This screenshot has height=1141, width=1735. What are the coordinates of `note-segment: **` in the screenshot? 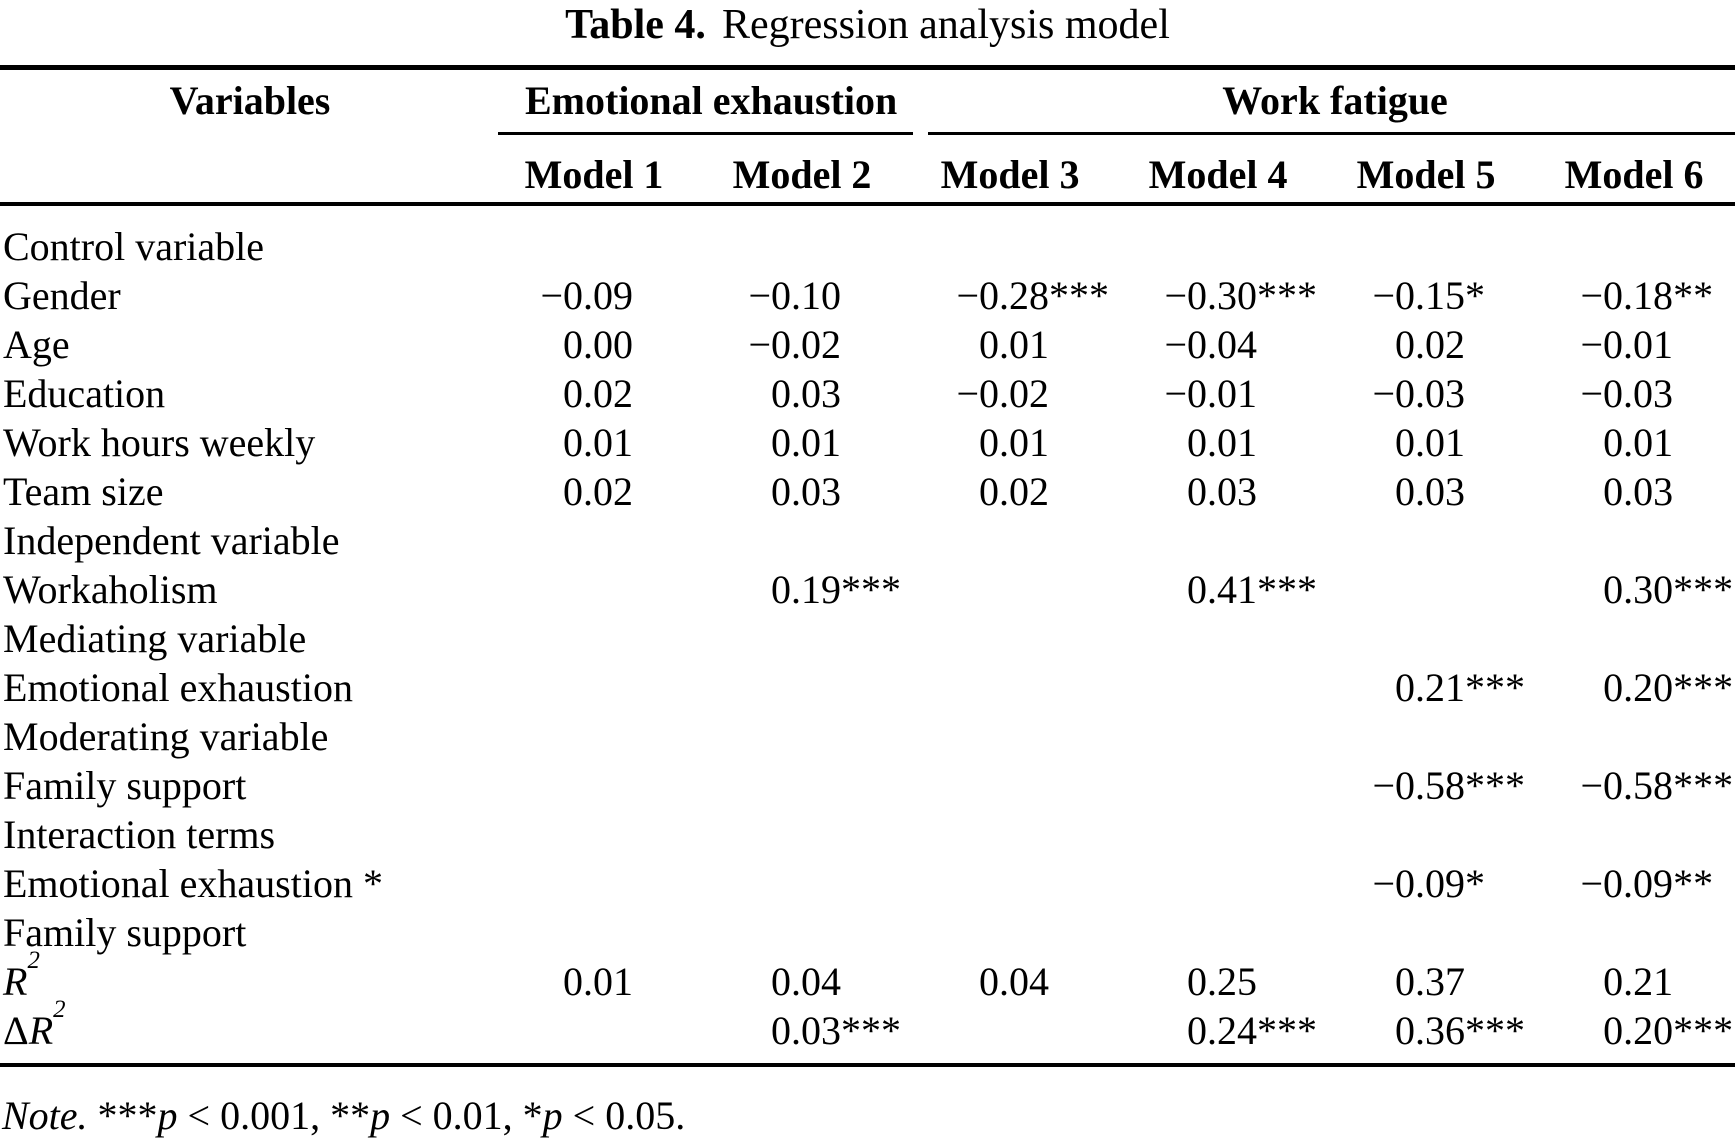 It's located at (350, 1115).